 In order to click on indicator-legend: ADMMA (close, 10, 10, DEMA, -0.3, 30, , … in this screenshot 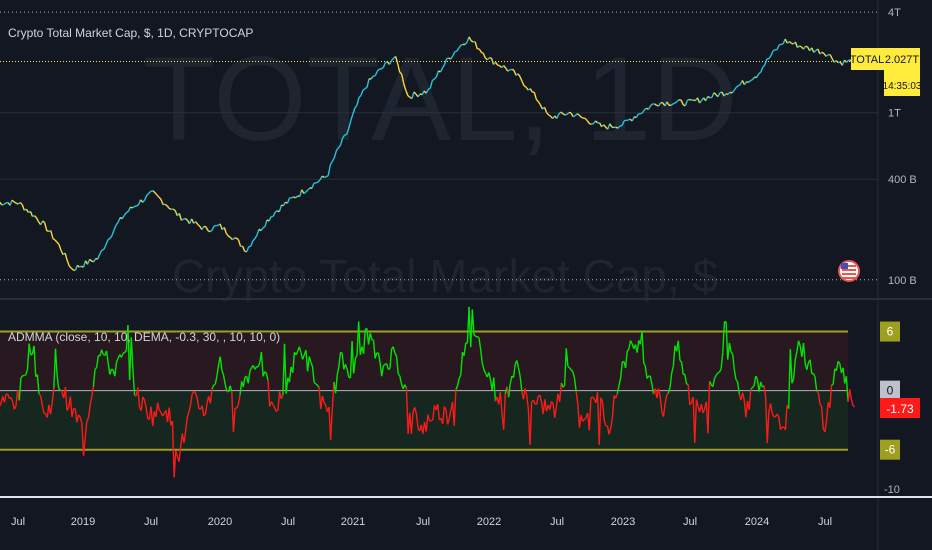, I will do `click(144, 337)`.